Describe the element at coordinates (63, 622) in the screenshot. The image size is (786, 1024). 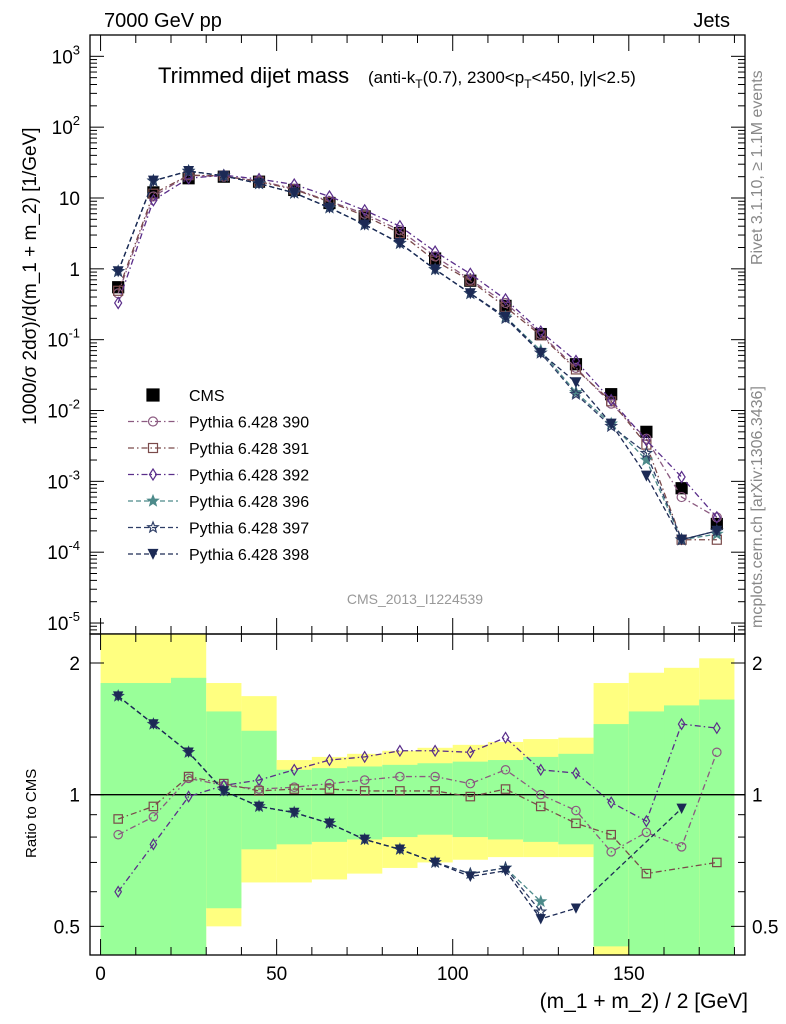
I see `y-tick-label: 10⁻⁵` at that location.